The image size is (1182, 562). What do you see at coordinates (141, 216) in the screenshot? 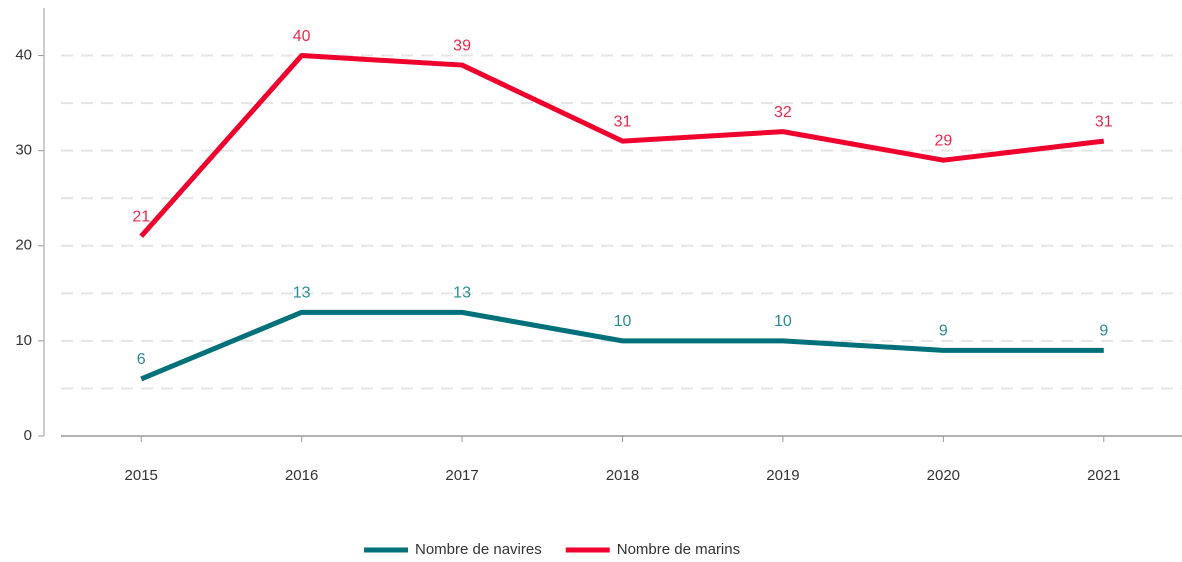
I see `data-label: 21` at bounding box center [141, 216].